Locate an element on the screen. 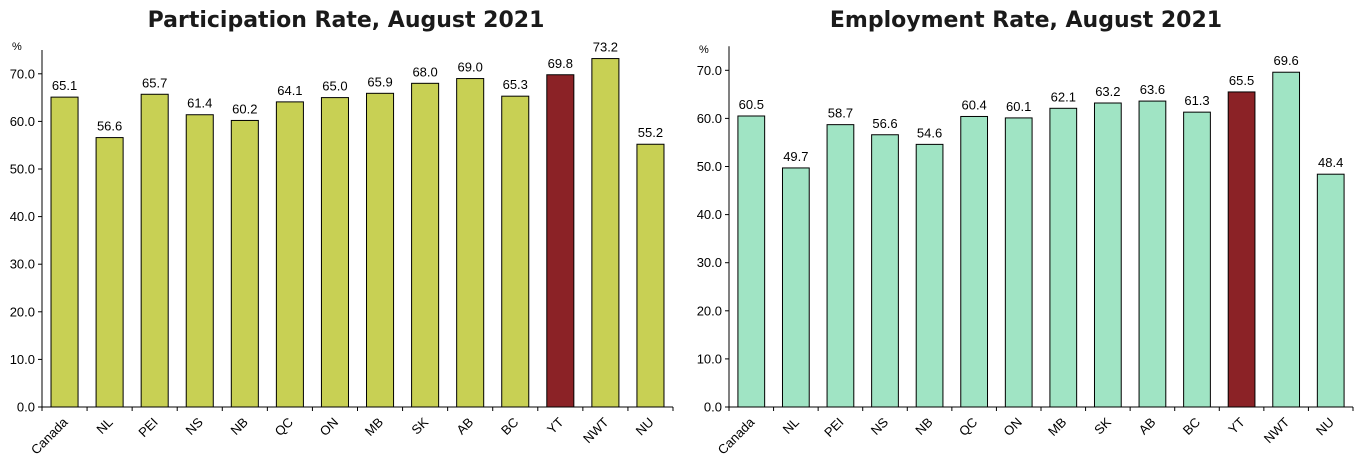  employment-data-label: 63.2 is located at coordinates (1107, 91).